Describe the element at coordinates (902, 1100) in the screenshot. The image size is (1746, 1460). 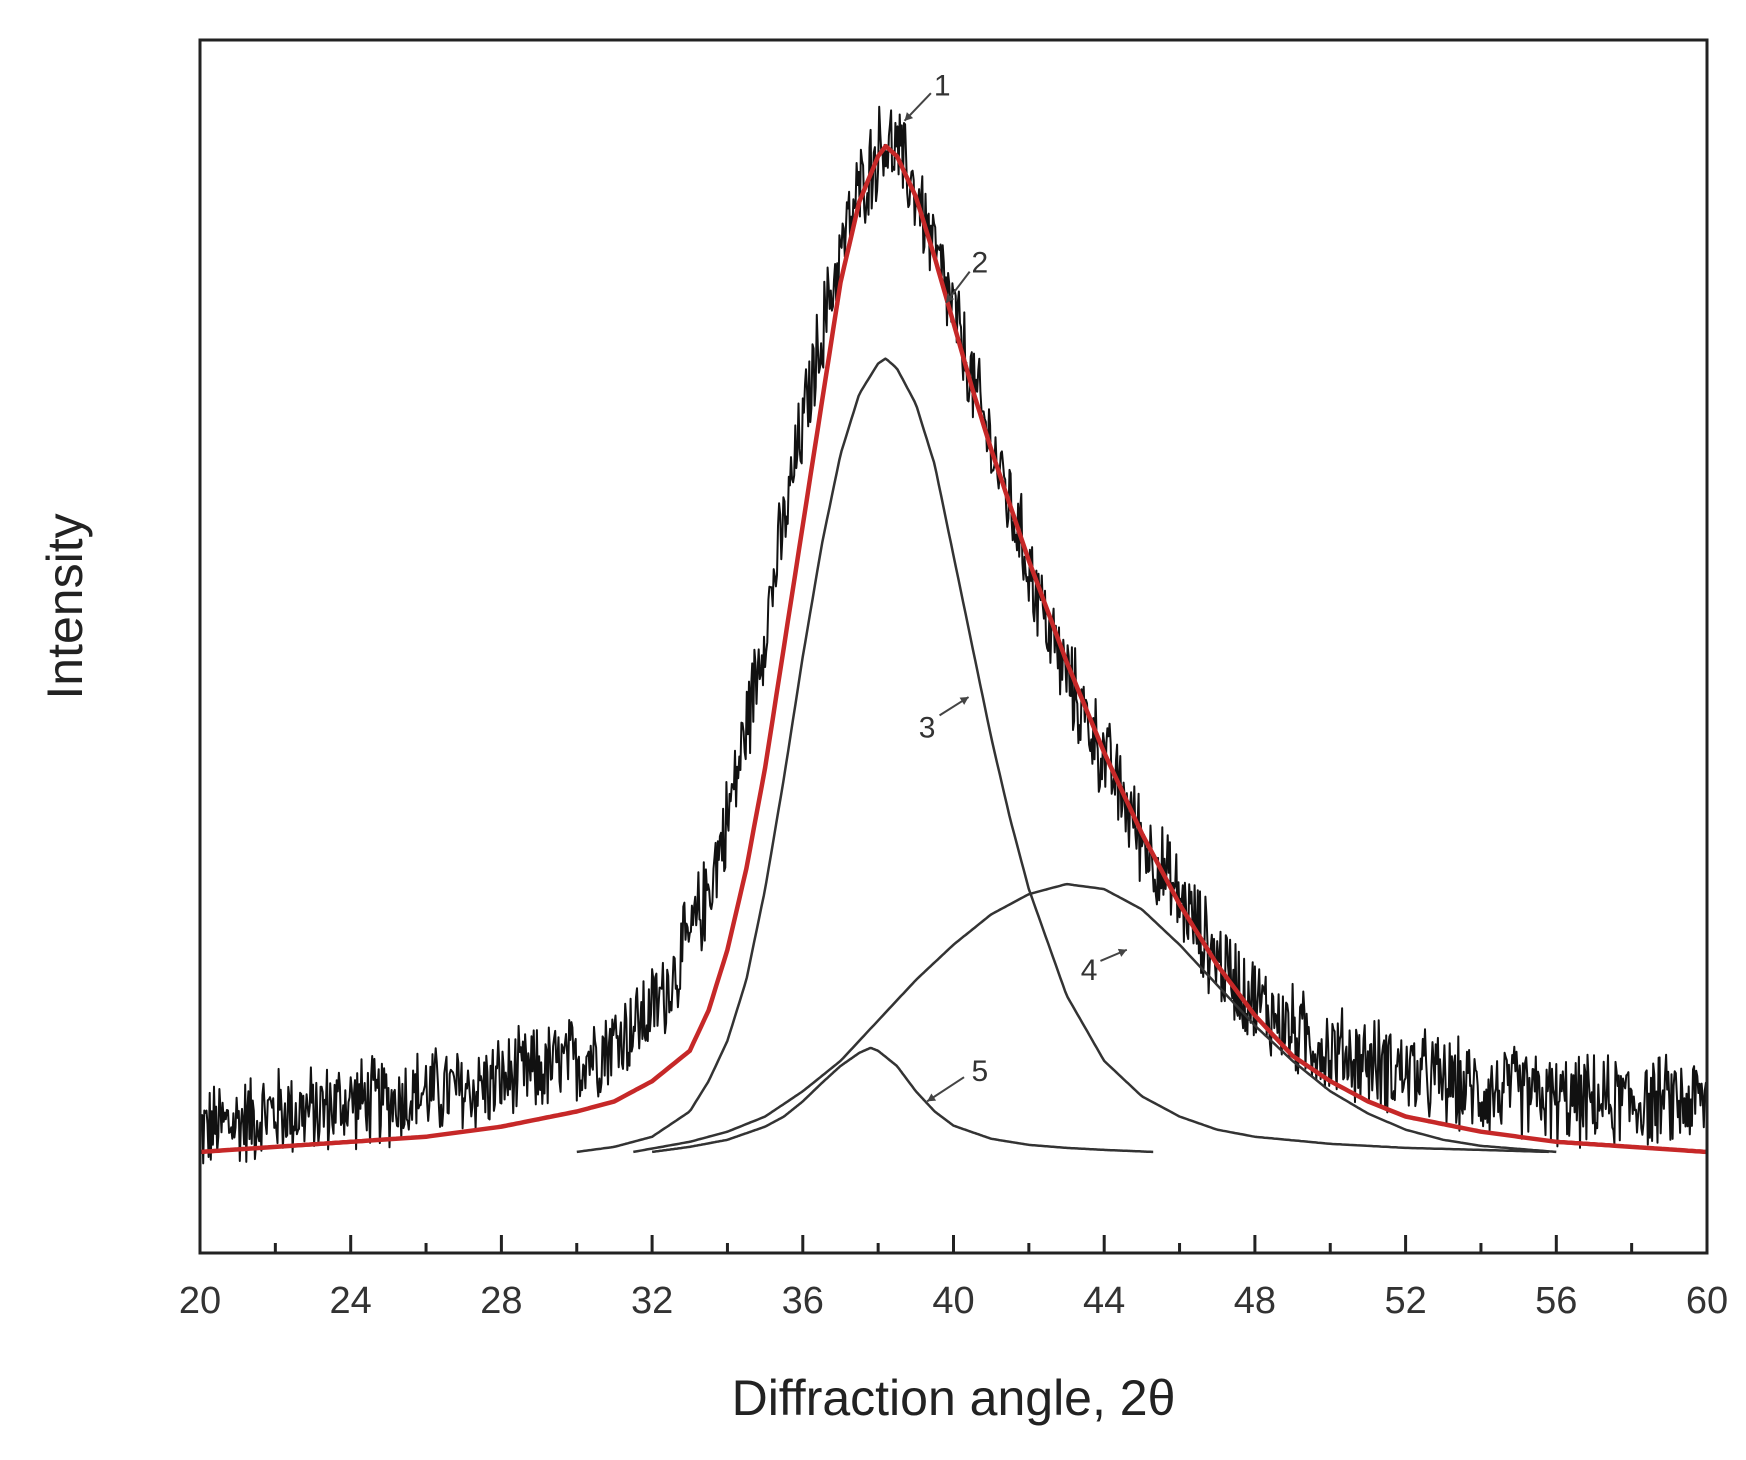
I see `series-5-line` at that location.